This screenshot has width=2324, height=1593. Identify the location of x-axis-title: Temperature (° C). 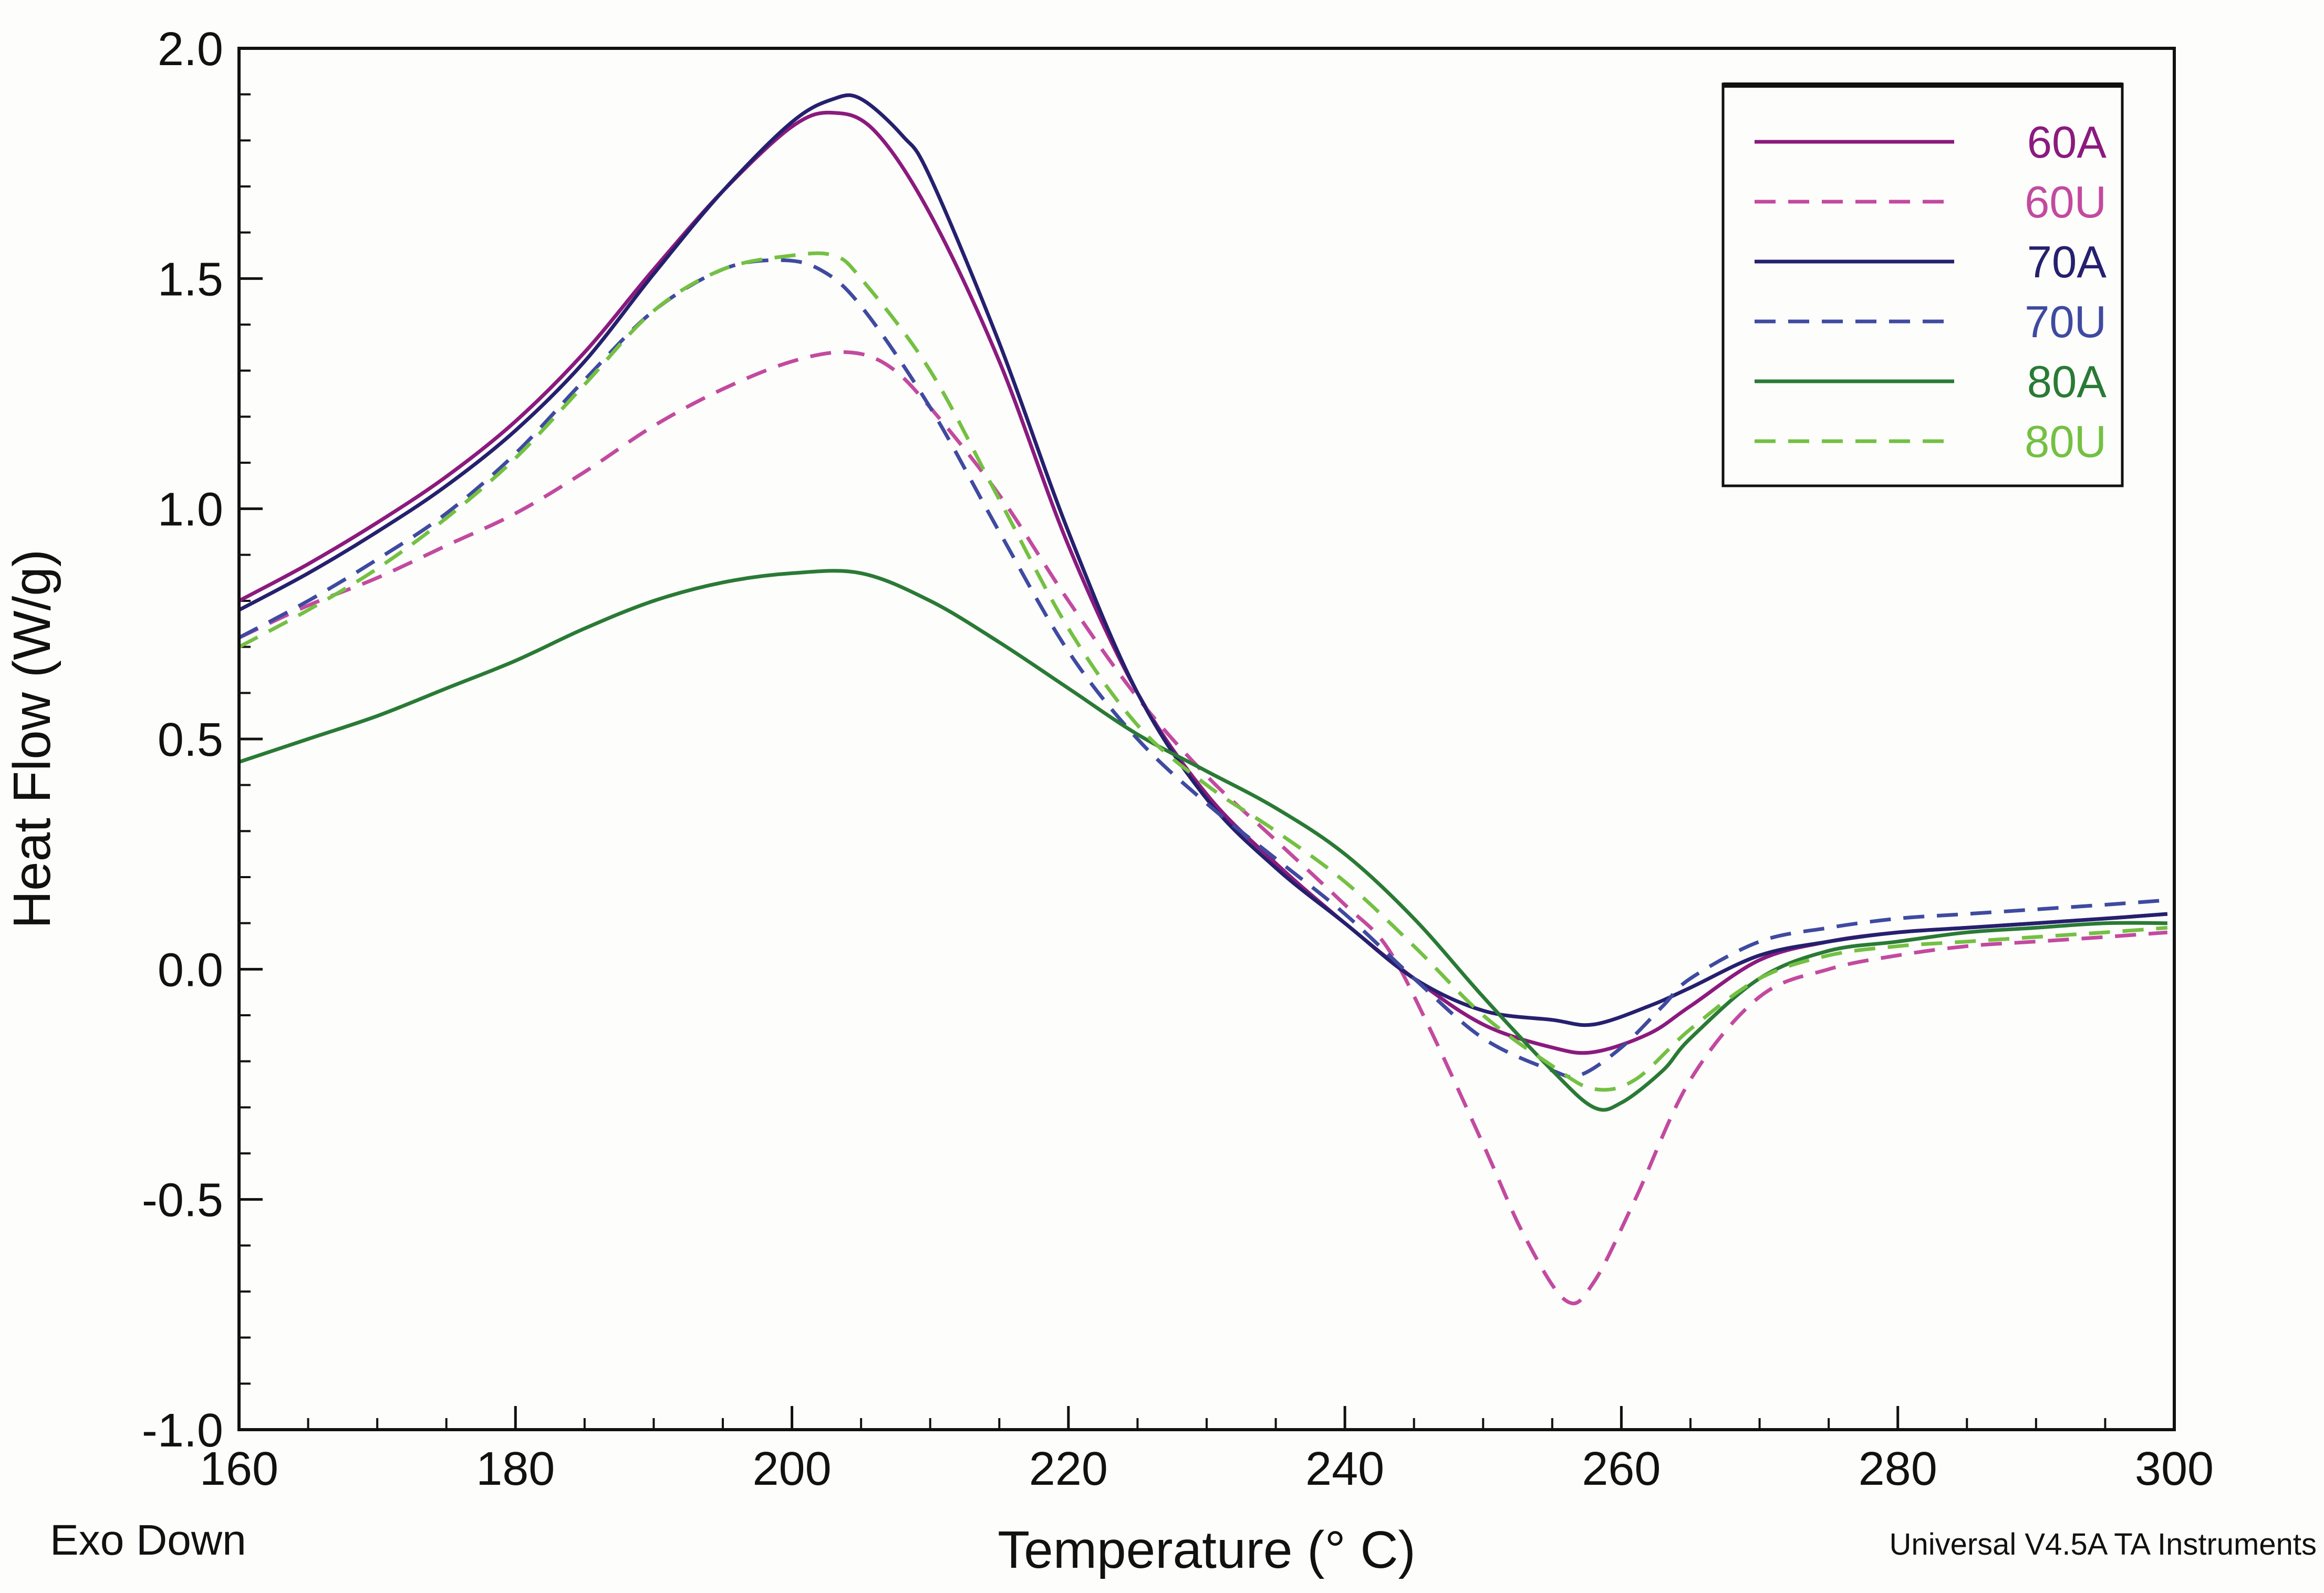
(1207, 1550).